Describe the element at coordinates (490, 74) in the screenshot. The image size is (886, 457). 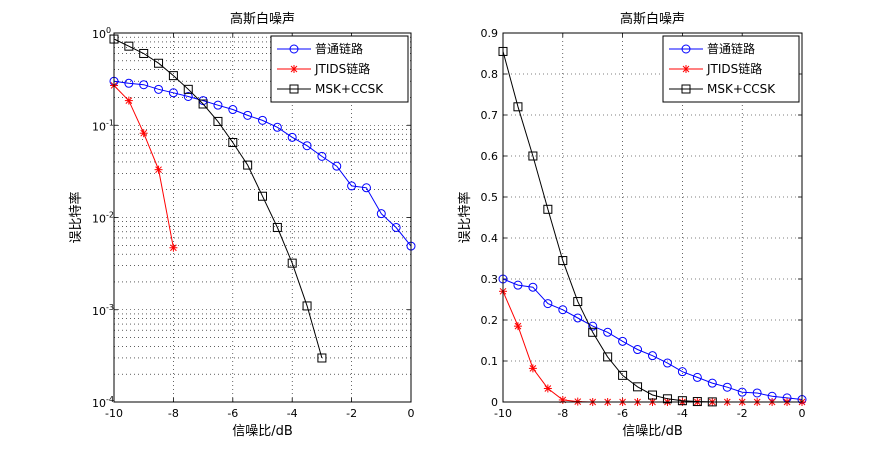
I see `y-tick-label: 0.8` at that location.